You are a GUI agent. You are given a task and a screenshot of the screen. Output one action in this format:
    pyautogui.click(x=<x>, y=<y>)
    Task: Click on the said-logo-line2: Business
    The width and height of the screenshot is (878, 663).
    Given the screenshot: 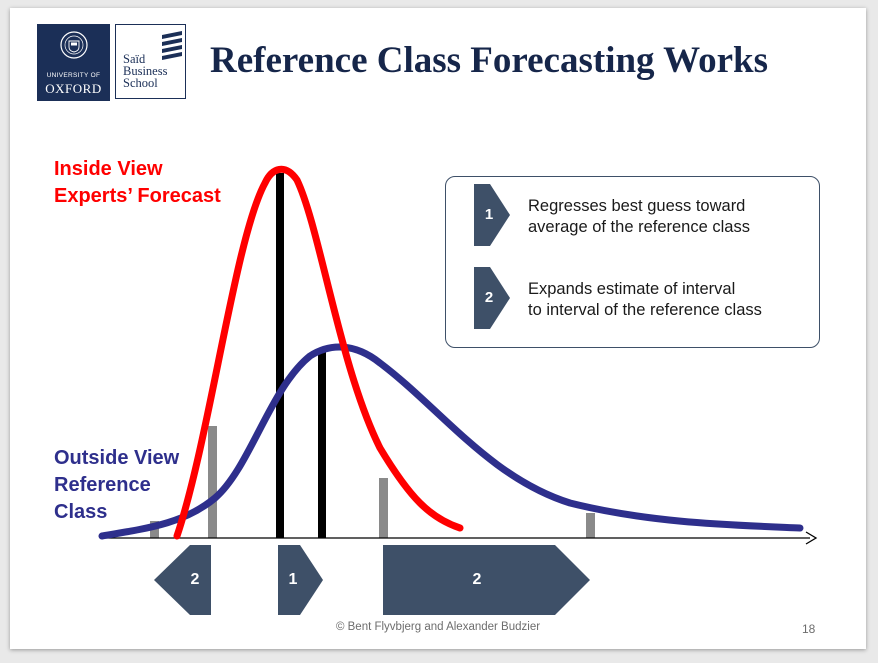 What is the action you would take?
    pyautogui.click(x=145, y=71)
    